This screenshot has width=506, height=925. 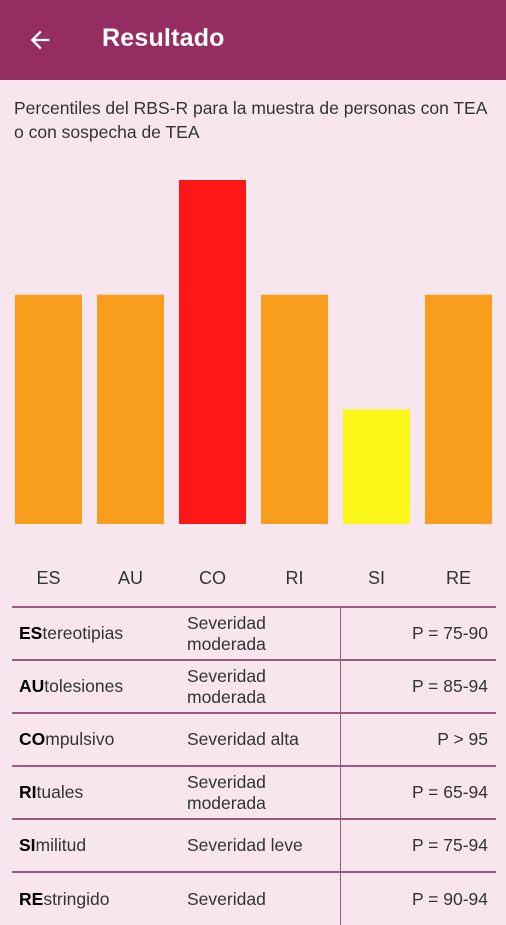 What do you see at coordinates (449, 792) in the screenshot?
I see `percentile-value: P = 65-94` at bounding box center [449, 792].